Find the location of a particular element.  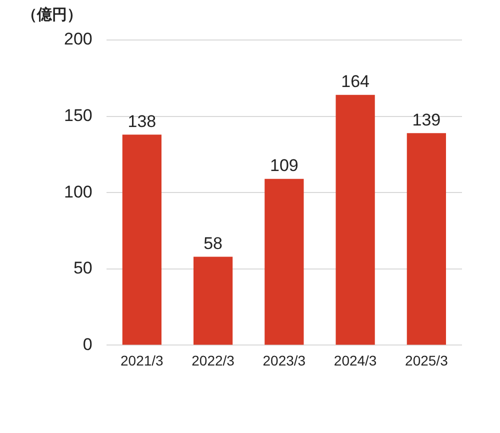

y-tick-label: 50 is located at coordinates (82, 268).